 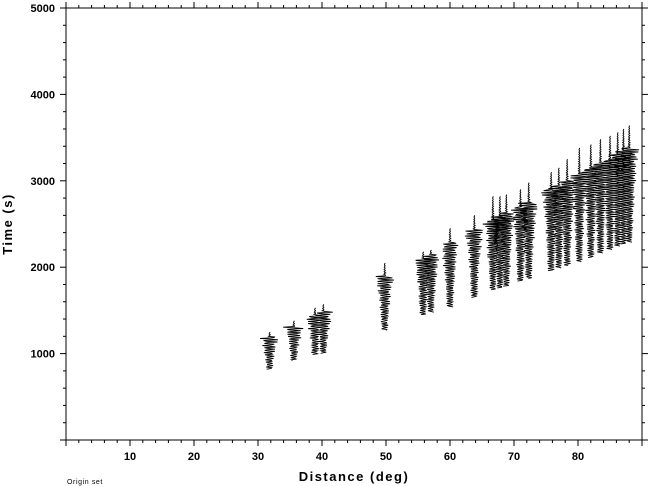 I want to click on x-tick-label: 50, so click(x=386, y=457).